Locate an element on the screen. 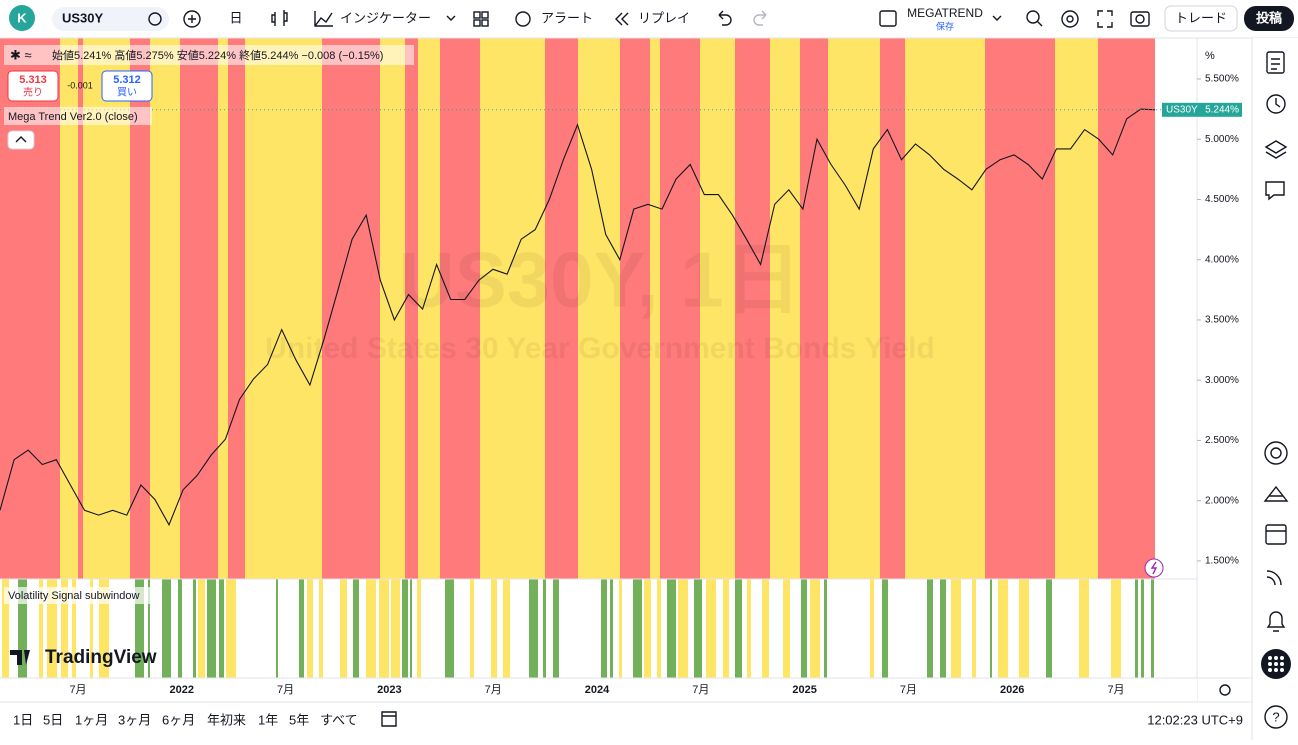 This screenshot has width=1298, height=745. replay-icon is located at coordinates (622, 19).